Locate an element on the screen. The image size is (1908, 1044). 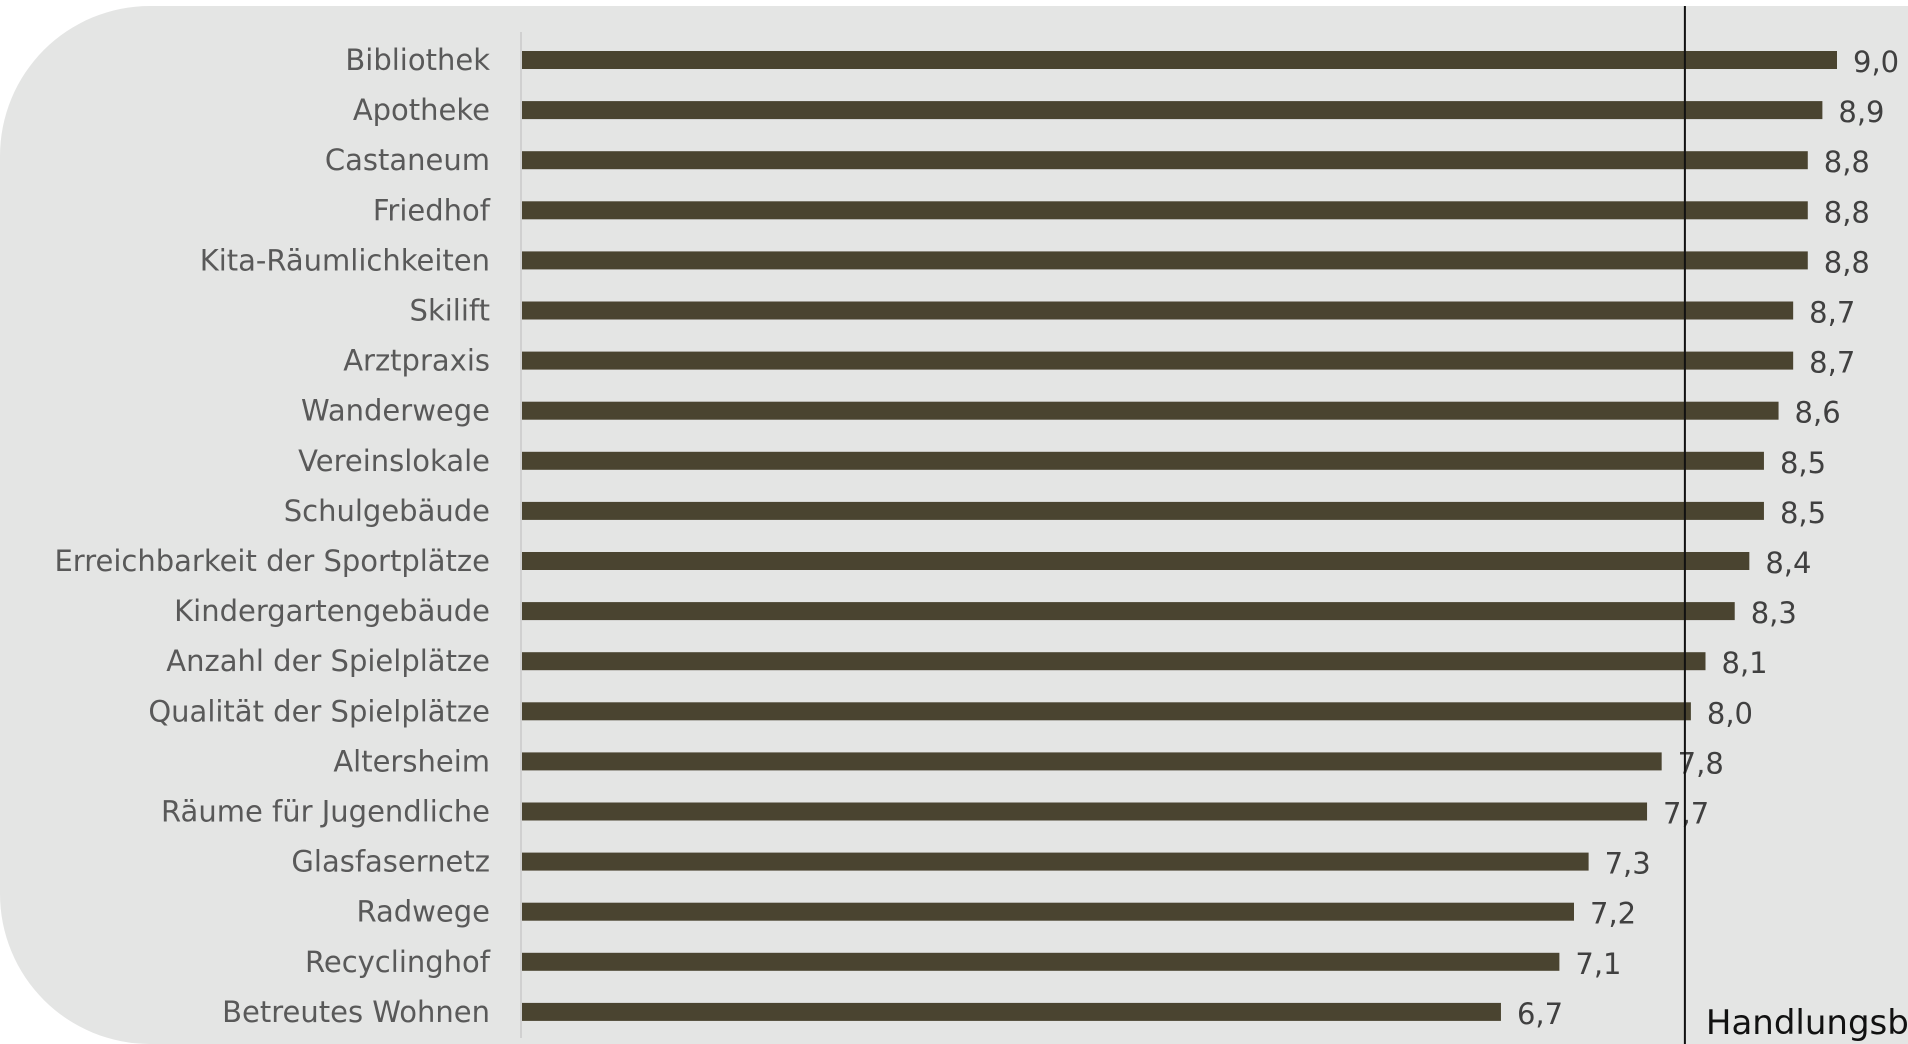
category-label: Bibliothek is located at coordinates (417, 60).